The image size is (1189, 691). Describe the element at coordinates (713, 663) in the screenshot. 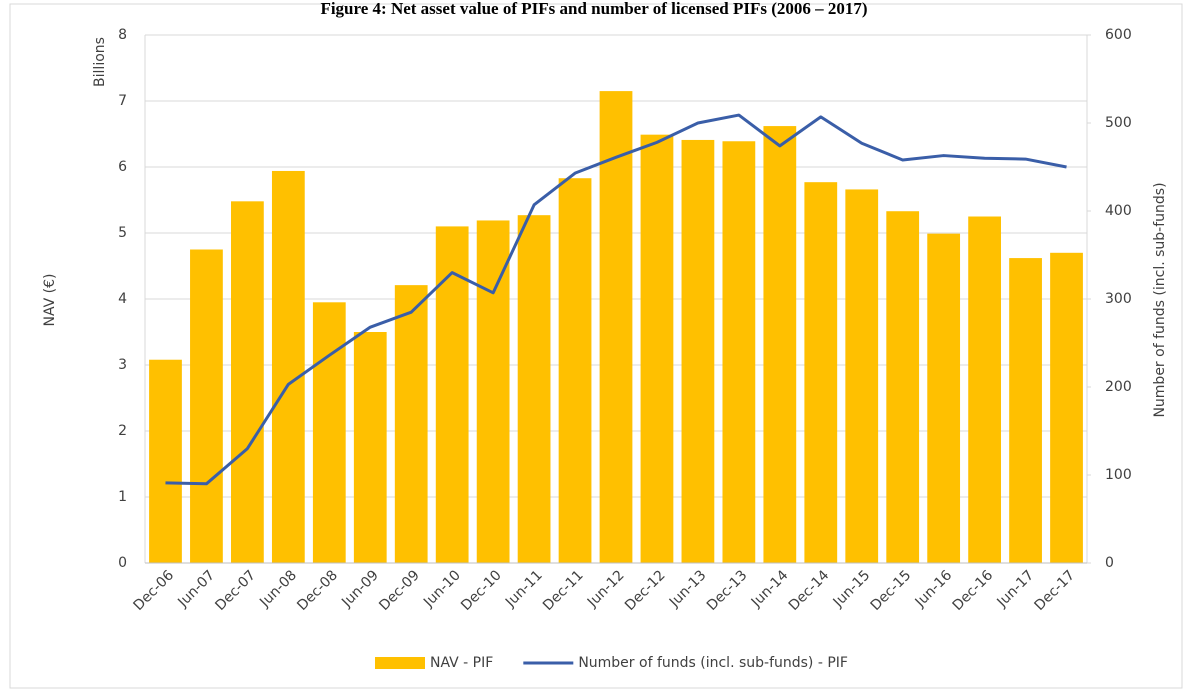

I see `legend-label: Number of funds (incl. sub-funds) - PIF` at that location.